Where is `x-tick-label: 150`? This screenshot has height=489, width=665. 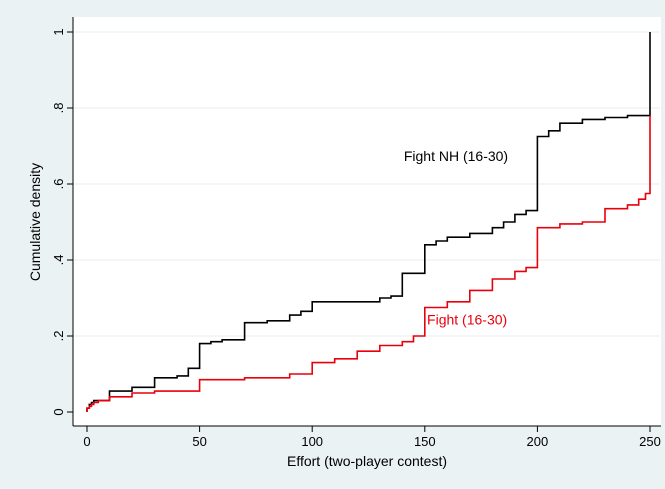
x-tick-label: 150 is located at coordinates (425, 441).